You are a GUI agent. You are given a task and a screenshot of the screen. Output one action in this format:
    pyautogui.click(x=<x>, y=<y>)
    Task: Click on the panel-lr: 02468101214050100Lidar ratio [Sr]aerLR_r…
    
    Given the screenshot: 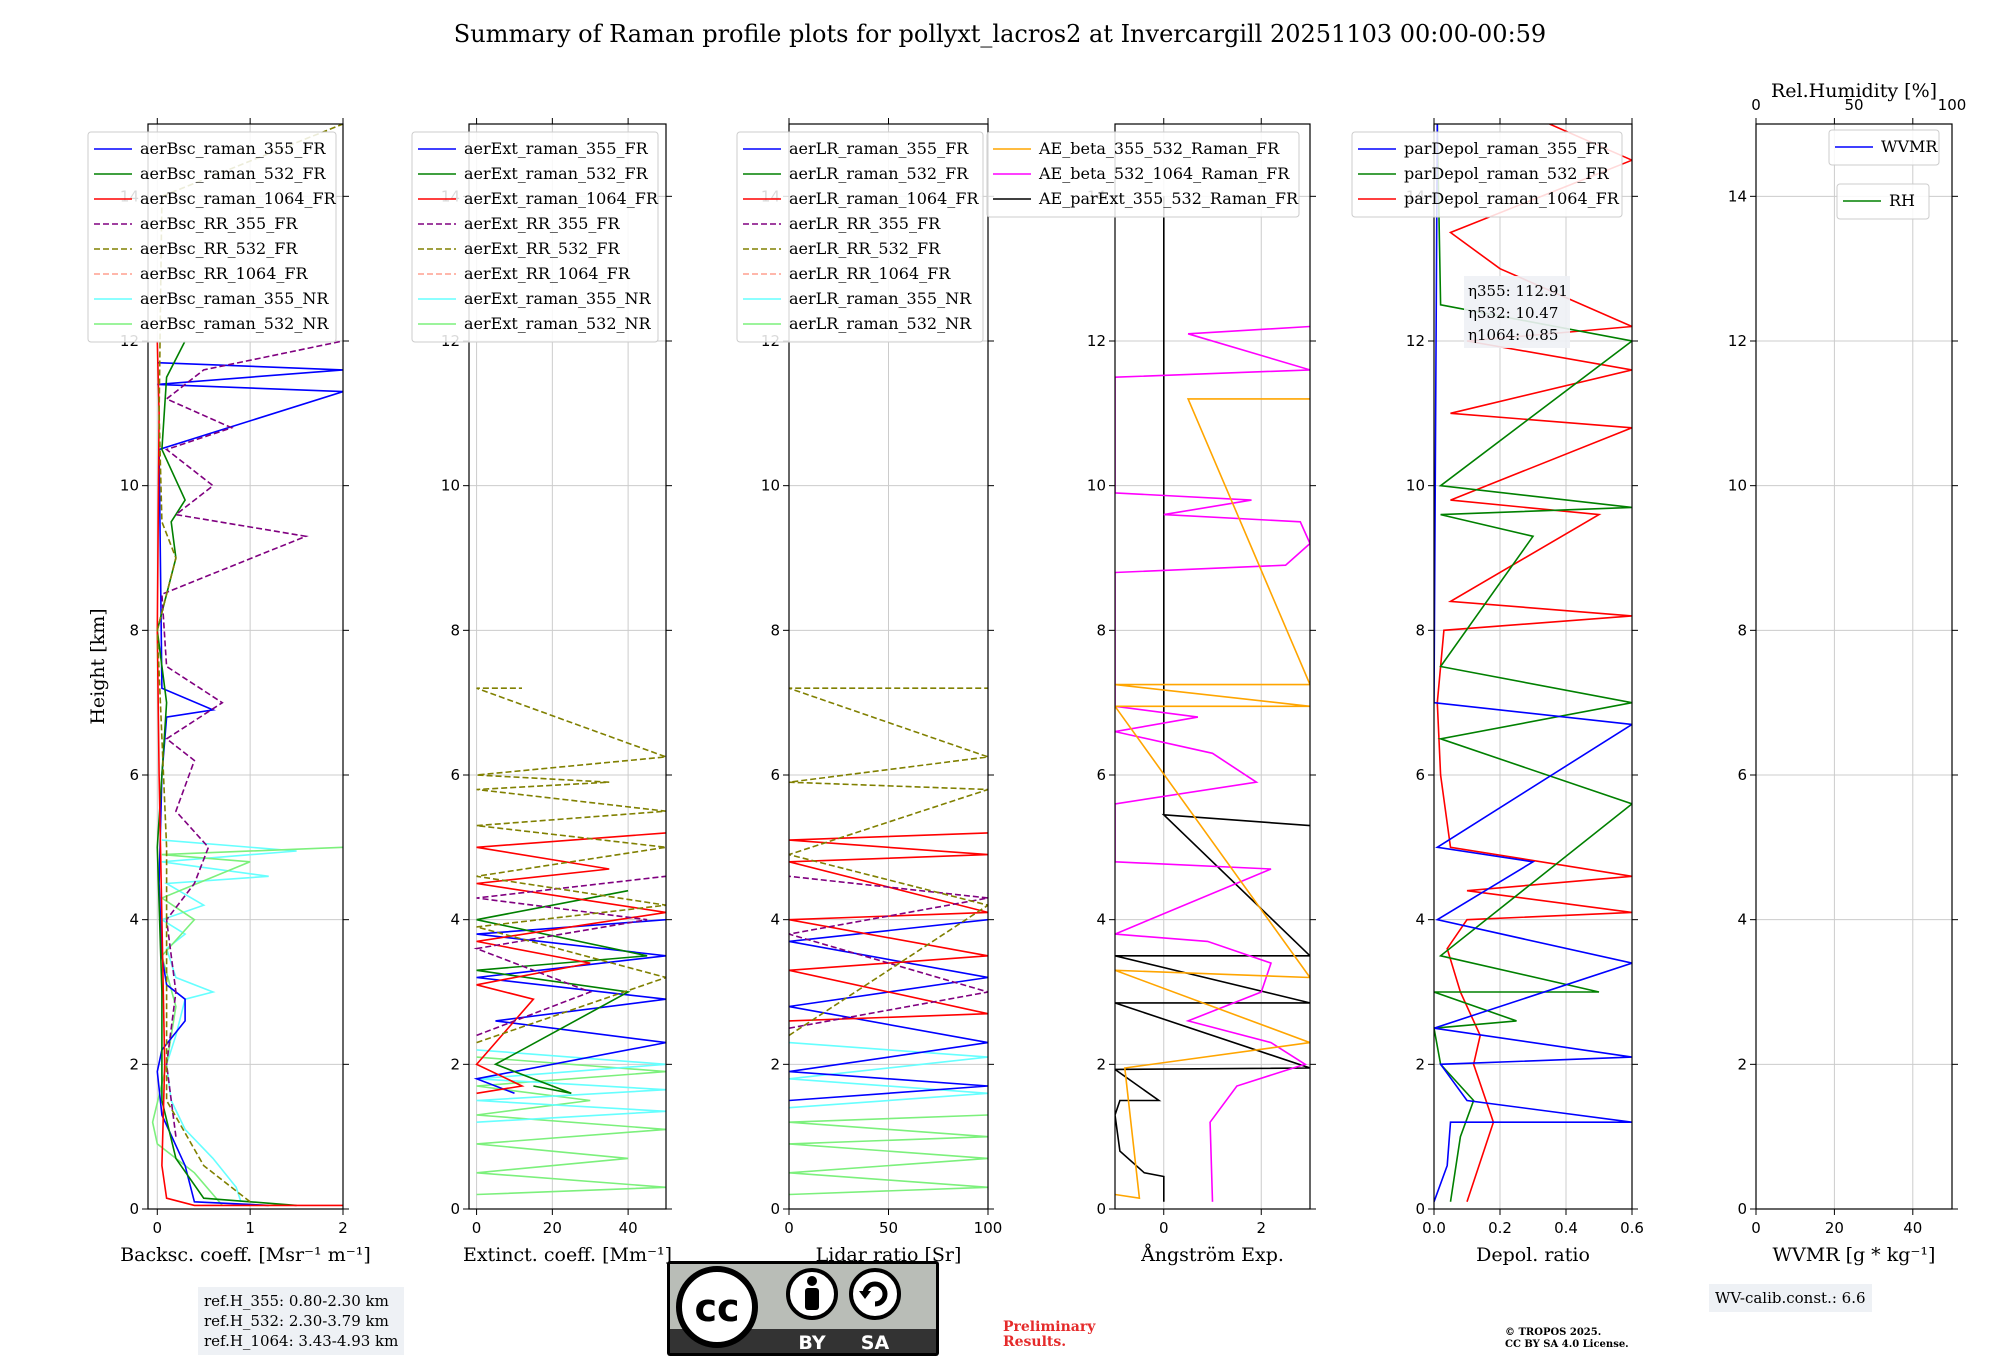 What is the action you would take?
    pyautogui.click(x=869, y=692)
    